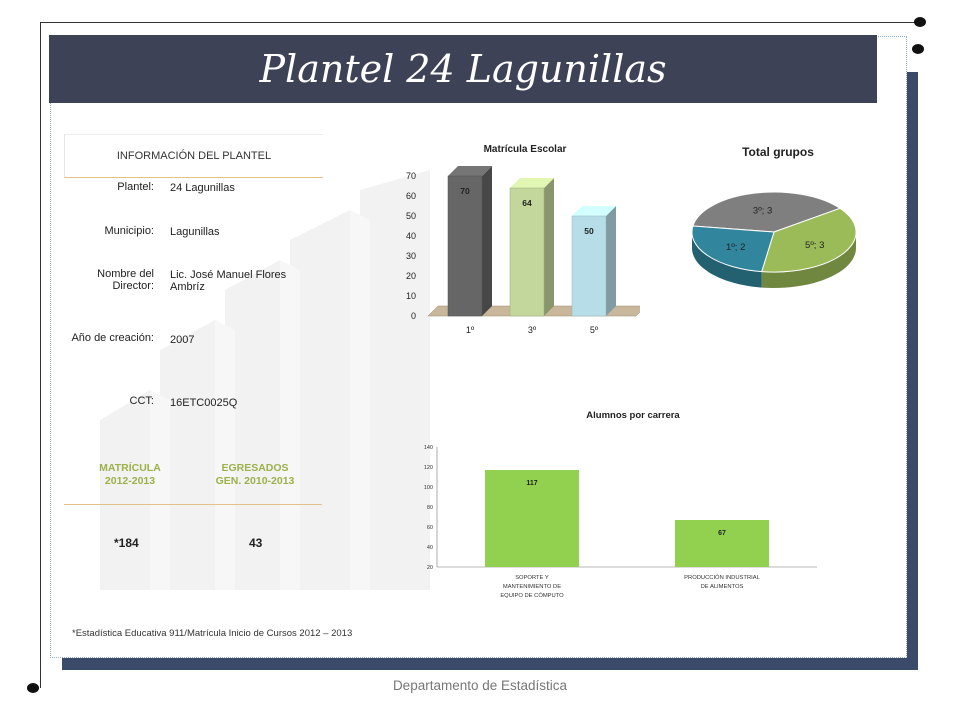  What do you see at coordinates (228, 281) in the screenshot?
I see `value-director: Lic. José Manuel Flores Ambríz` at bounding box center [228, 281].